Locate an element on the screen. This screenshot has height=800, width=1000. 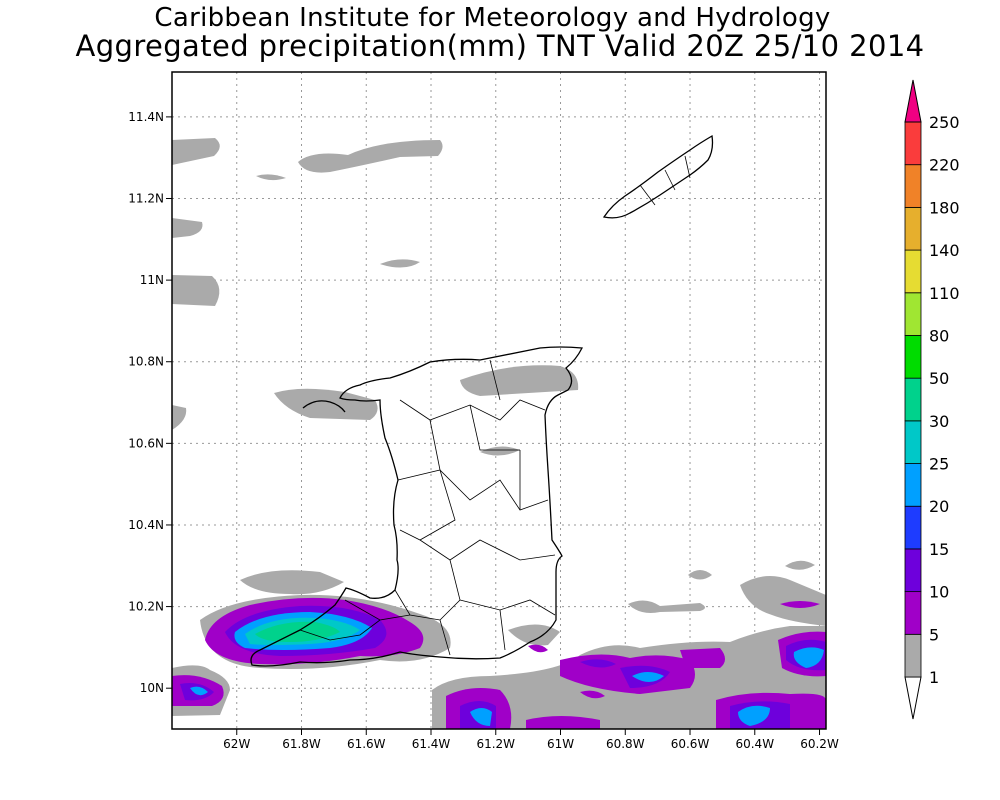
y-tick-label: 10.2N is located at coordinates (146, 607).